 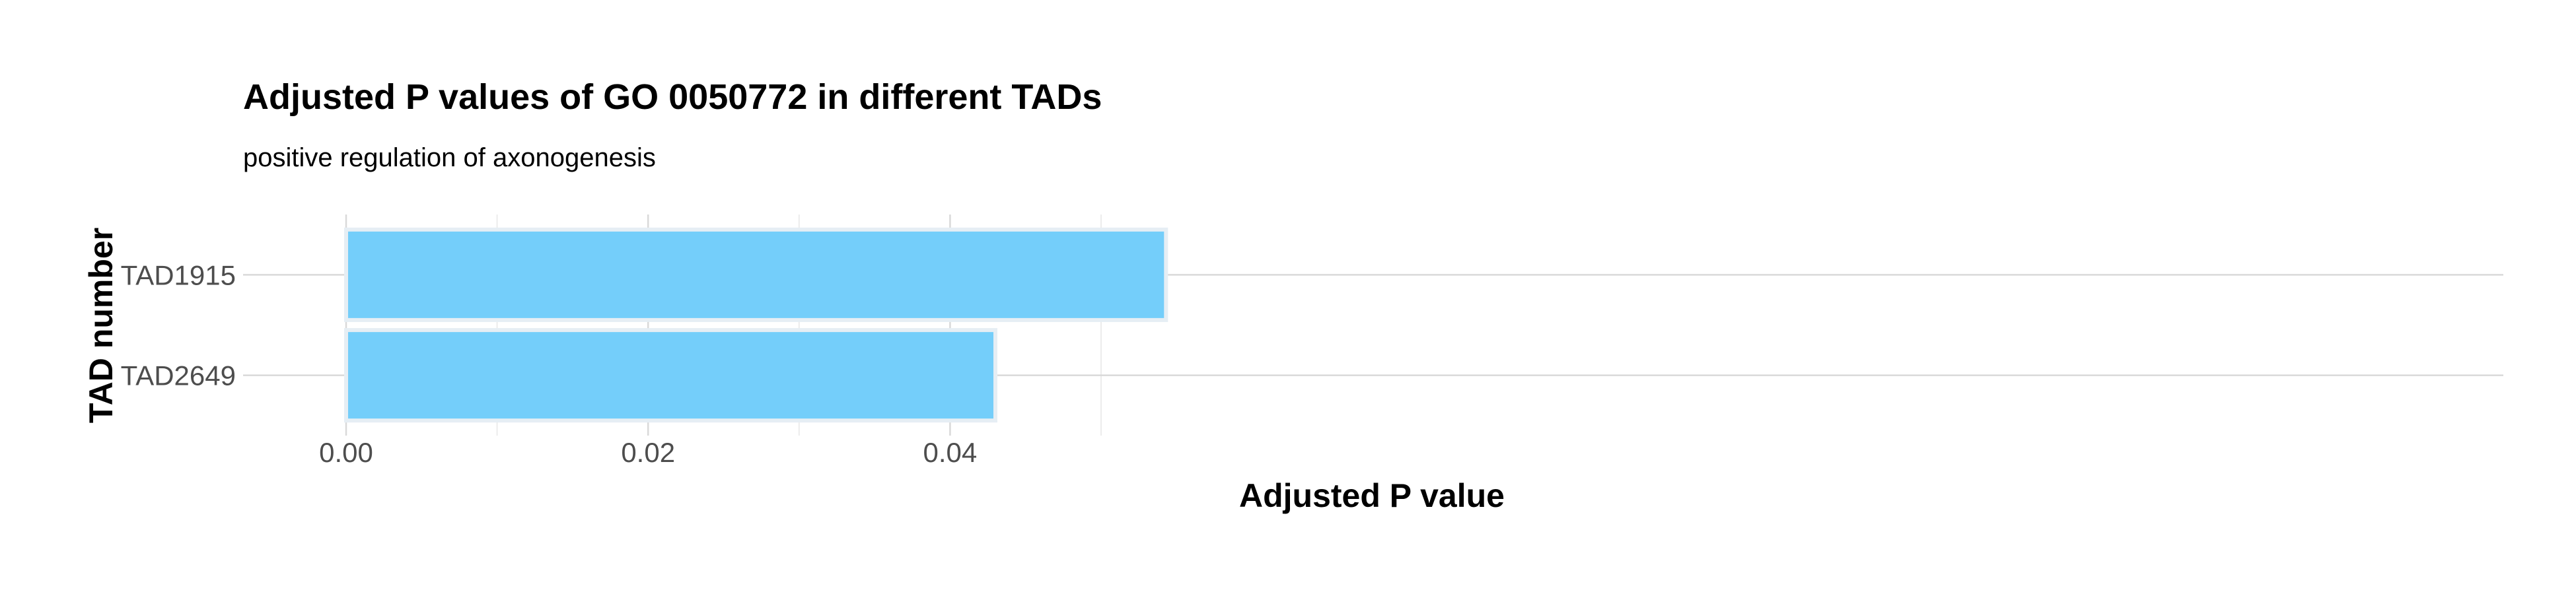 What do you see at coordinates (450, 157) in the screenshot?
I see `chart-subtitle: positive regulation of axonogenesis` at bounding box center [450, 157].